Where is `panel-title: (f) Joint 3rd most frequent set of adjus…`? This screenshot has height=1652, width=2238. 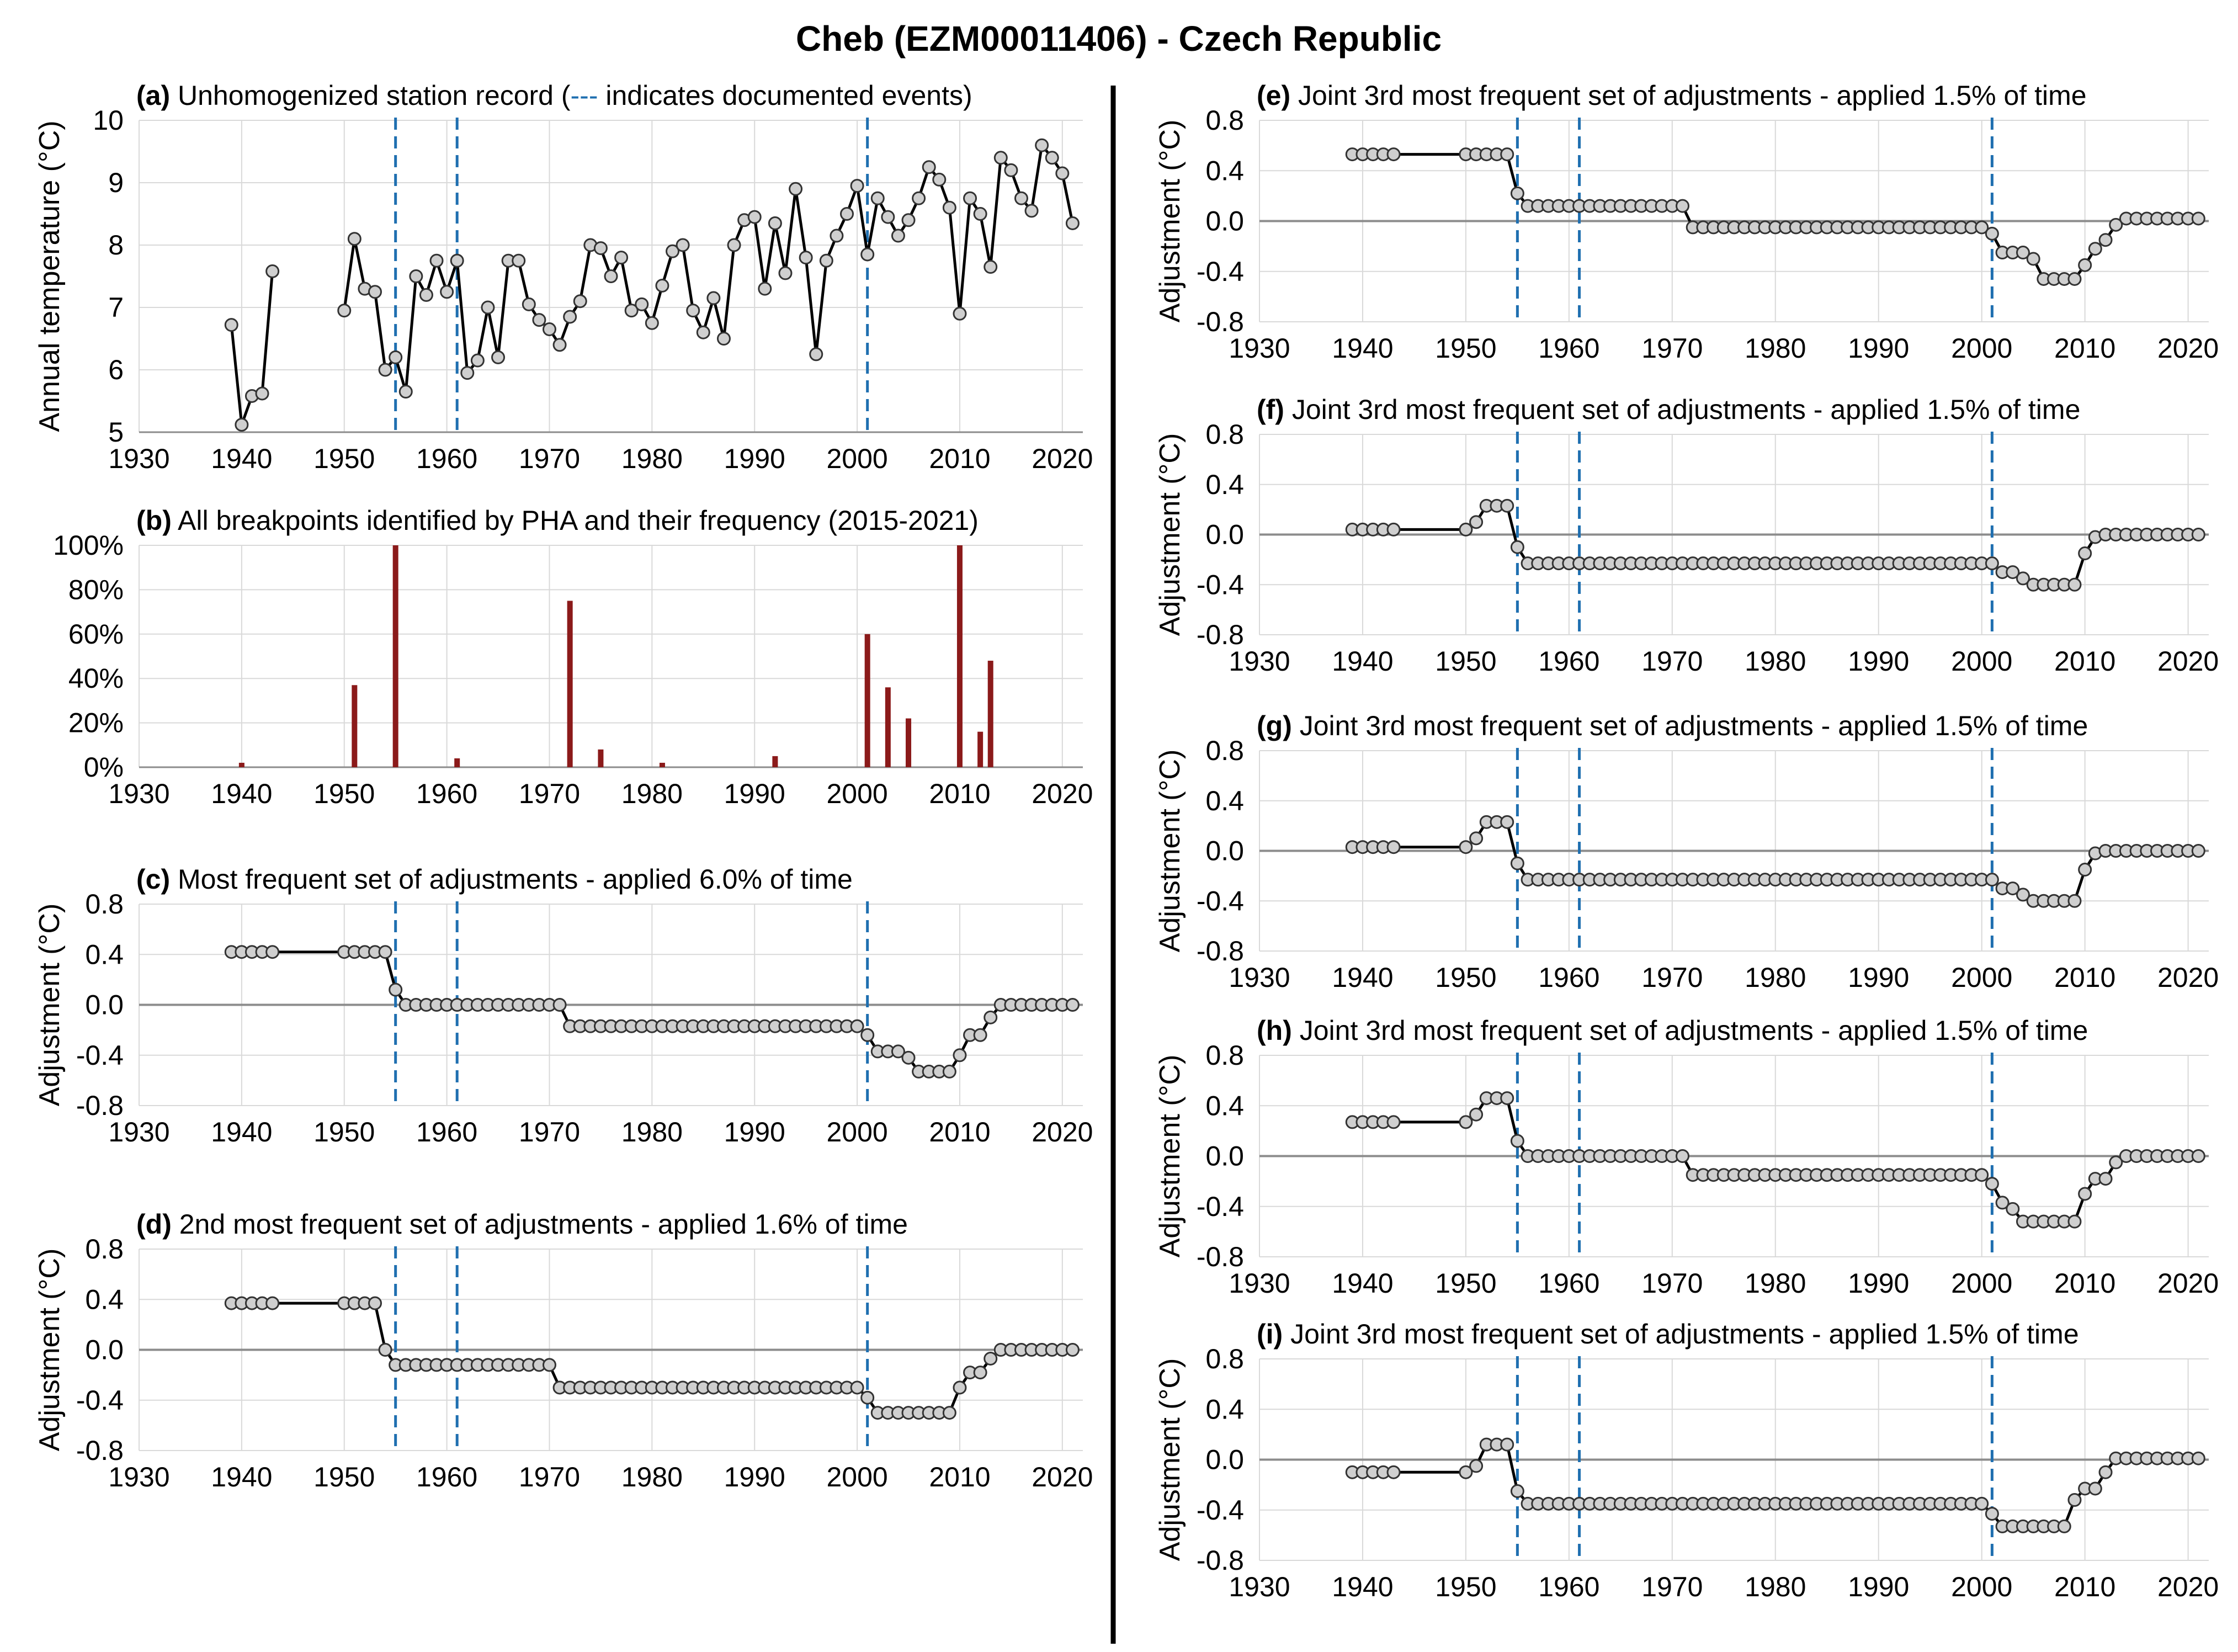 panel-title: (f) Joint 3rd most frequent set of adjus… is located at coordinates (1668, 410).